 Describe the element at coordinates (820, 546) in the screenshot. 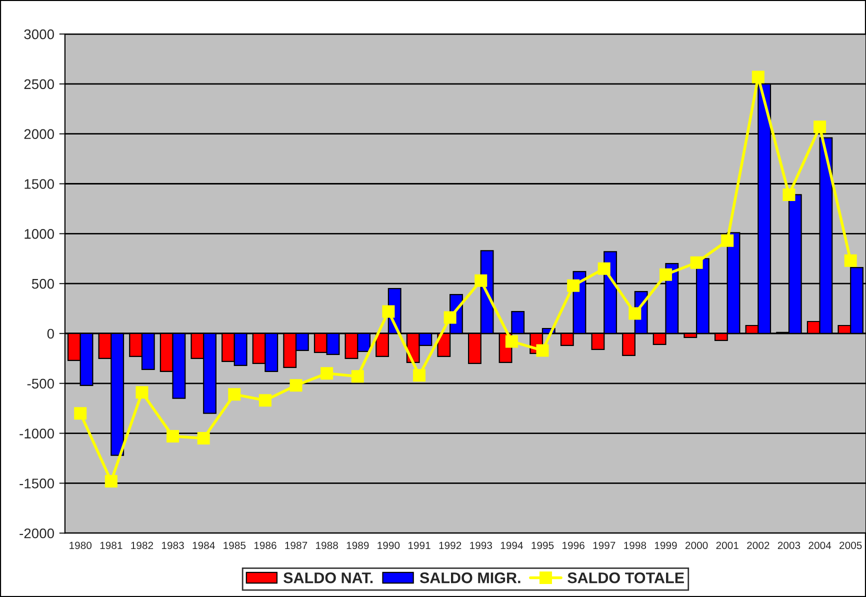

I see `x-tick-label: 2004` at that location.